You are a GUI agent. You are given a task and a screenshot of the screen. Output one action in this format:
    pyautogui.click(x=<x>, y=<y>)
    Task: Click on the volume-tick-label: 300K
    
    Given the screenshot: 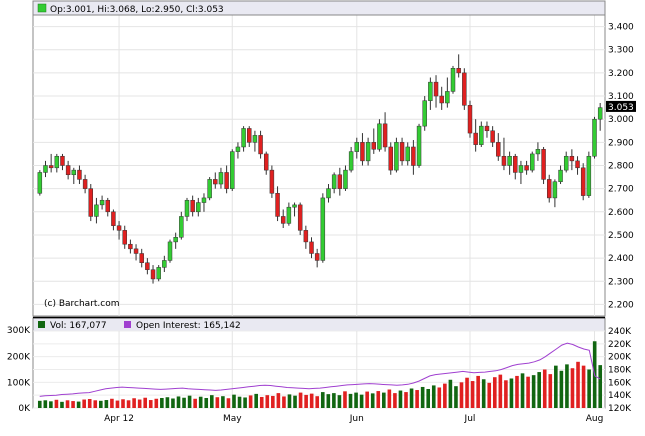 What is the action you would take?
    pyautogui.click(x=19, y=331)
    